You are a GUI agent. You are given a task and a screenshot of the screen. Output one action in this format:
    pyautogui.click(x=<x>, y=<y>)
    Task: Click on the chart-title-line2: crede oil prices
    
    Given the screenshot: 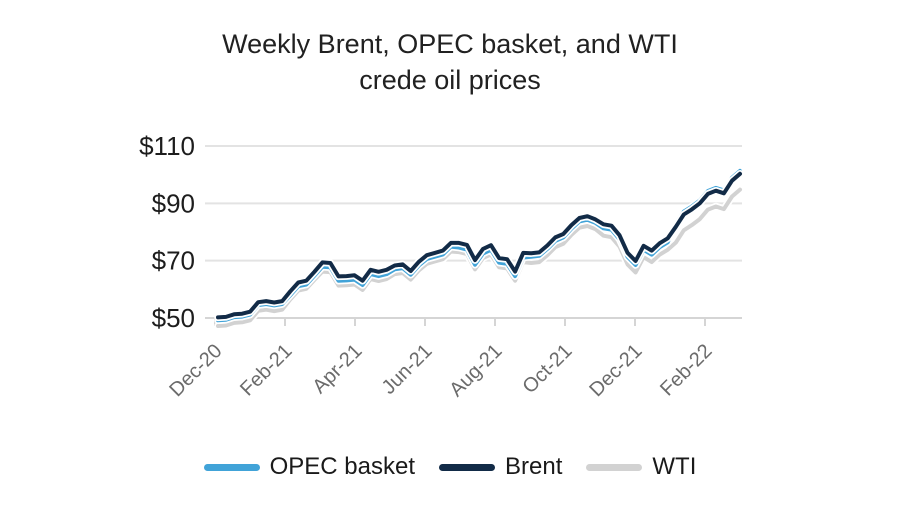 What is the action you would take?
    pyautogui.click(x=450, y=80)
    